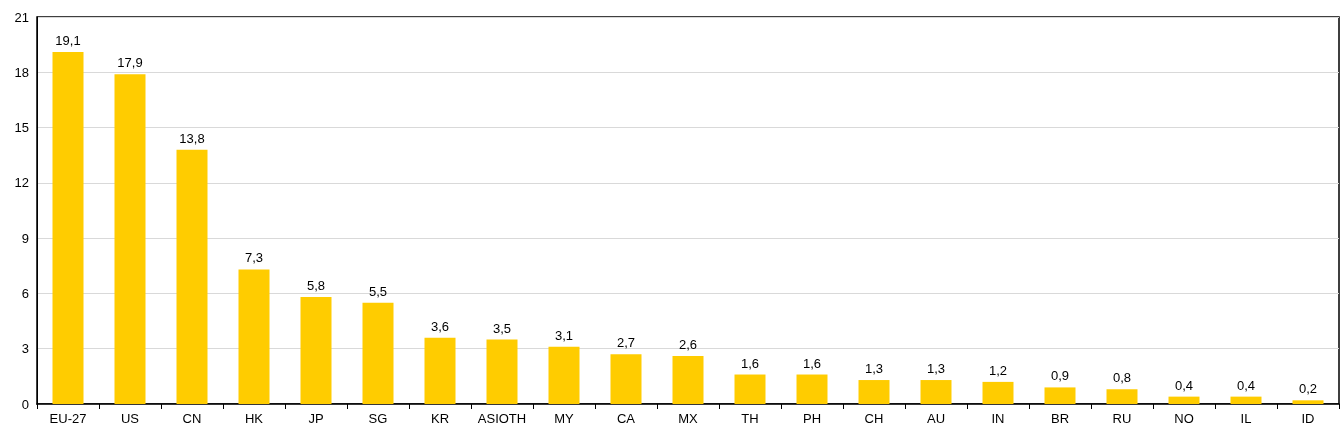 The height and width of the screenshot is (432, 1341). I want to click on x-tick-label: MX, so click(688, 418).